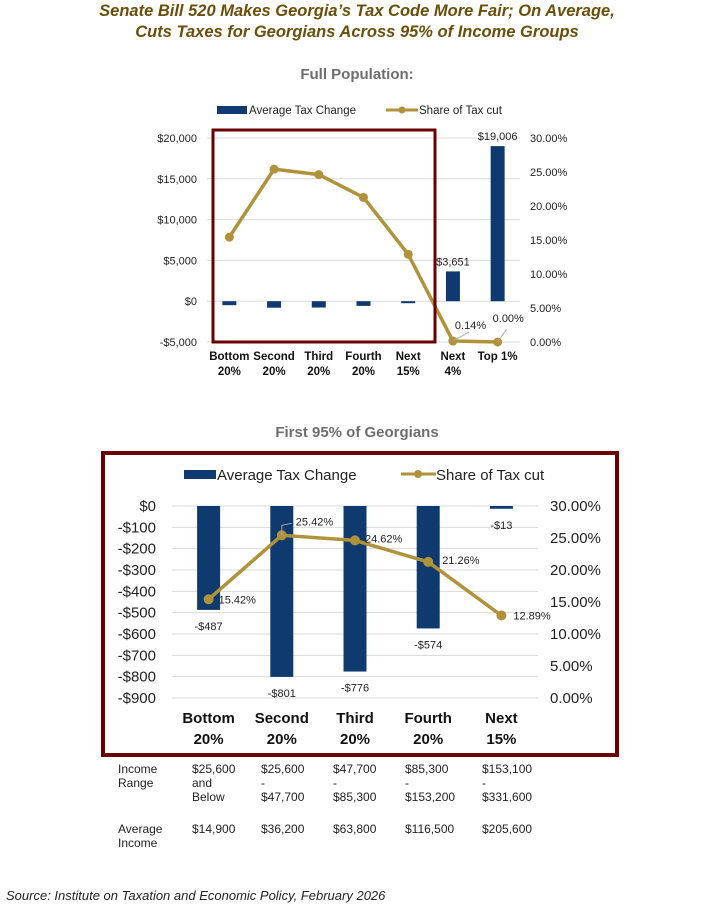 This screenshot has height=905, width=714. What do you see at coordinates (282, 694) in the screenshot?
I see `bar-data-label: -$801` at bounding box center [282, 694].